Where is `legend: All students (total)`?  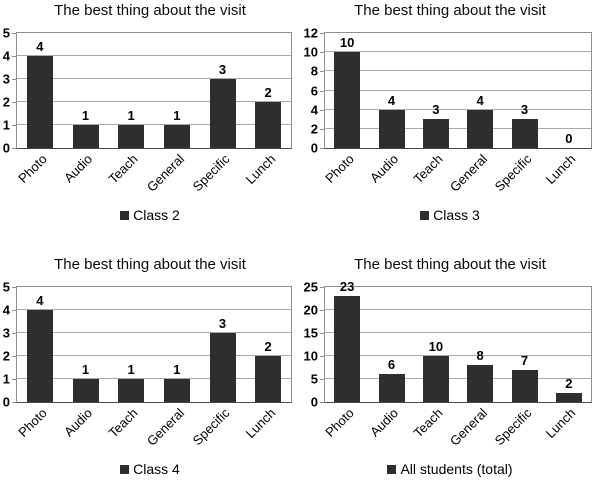 legend: All students (total) is located at coordinates (450, 469).